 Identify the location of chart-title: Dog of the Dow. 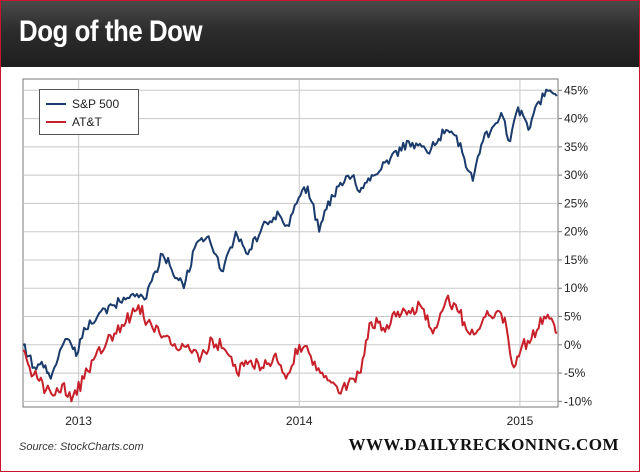
(111, 31).